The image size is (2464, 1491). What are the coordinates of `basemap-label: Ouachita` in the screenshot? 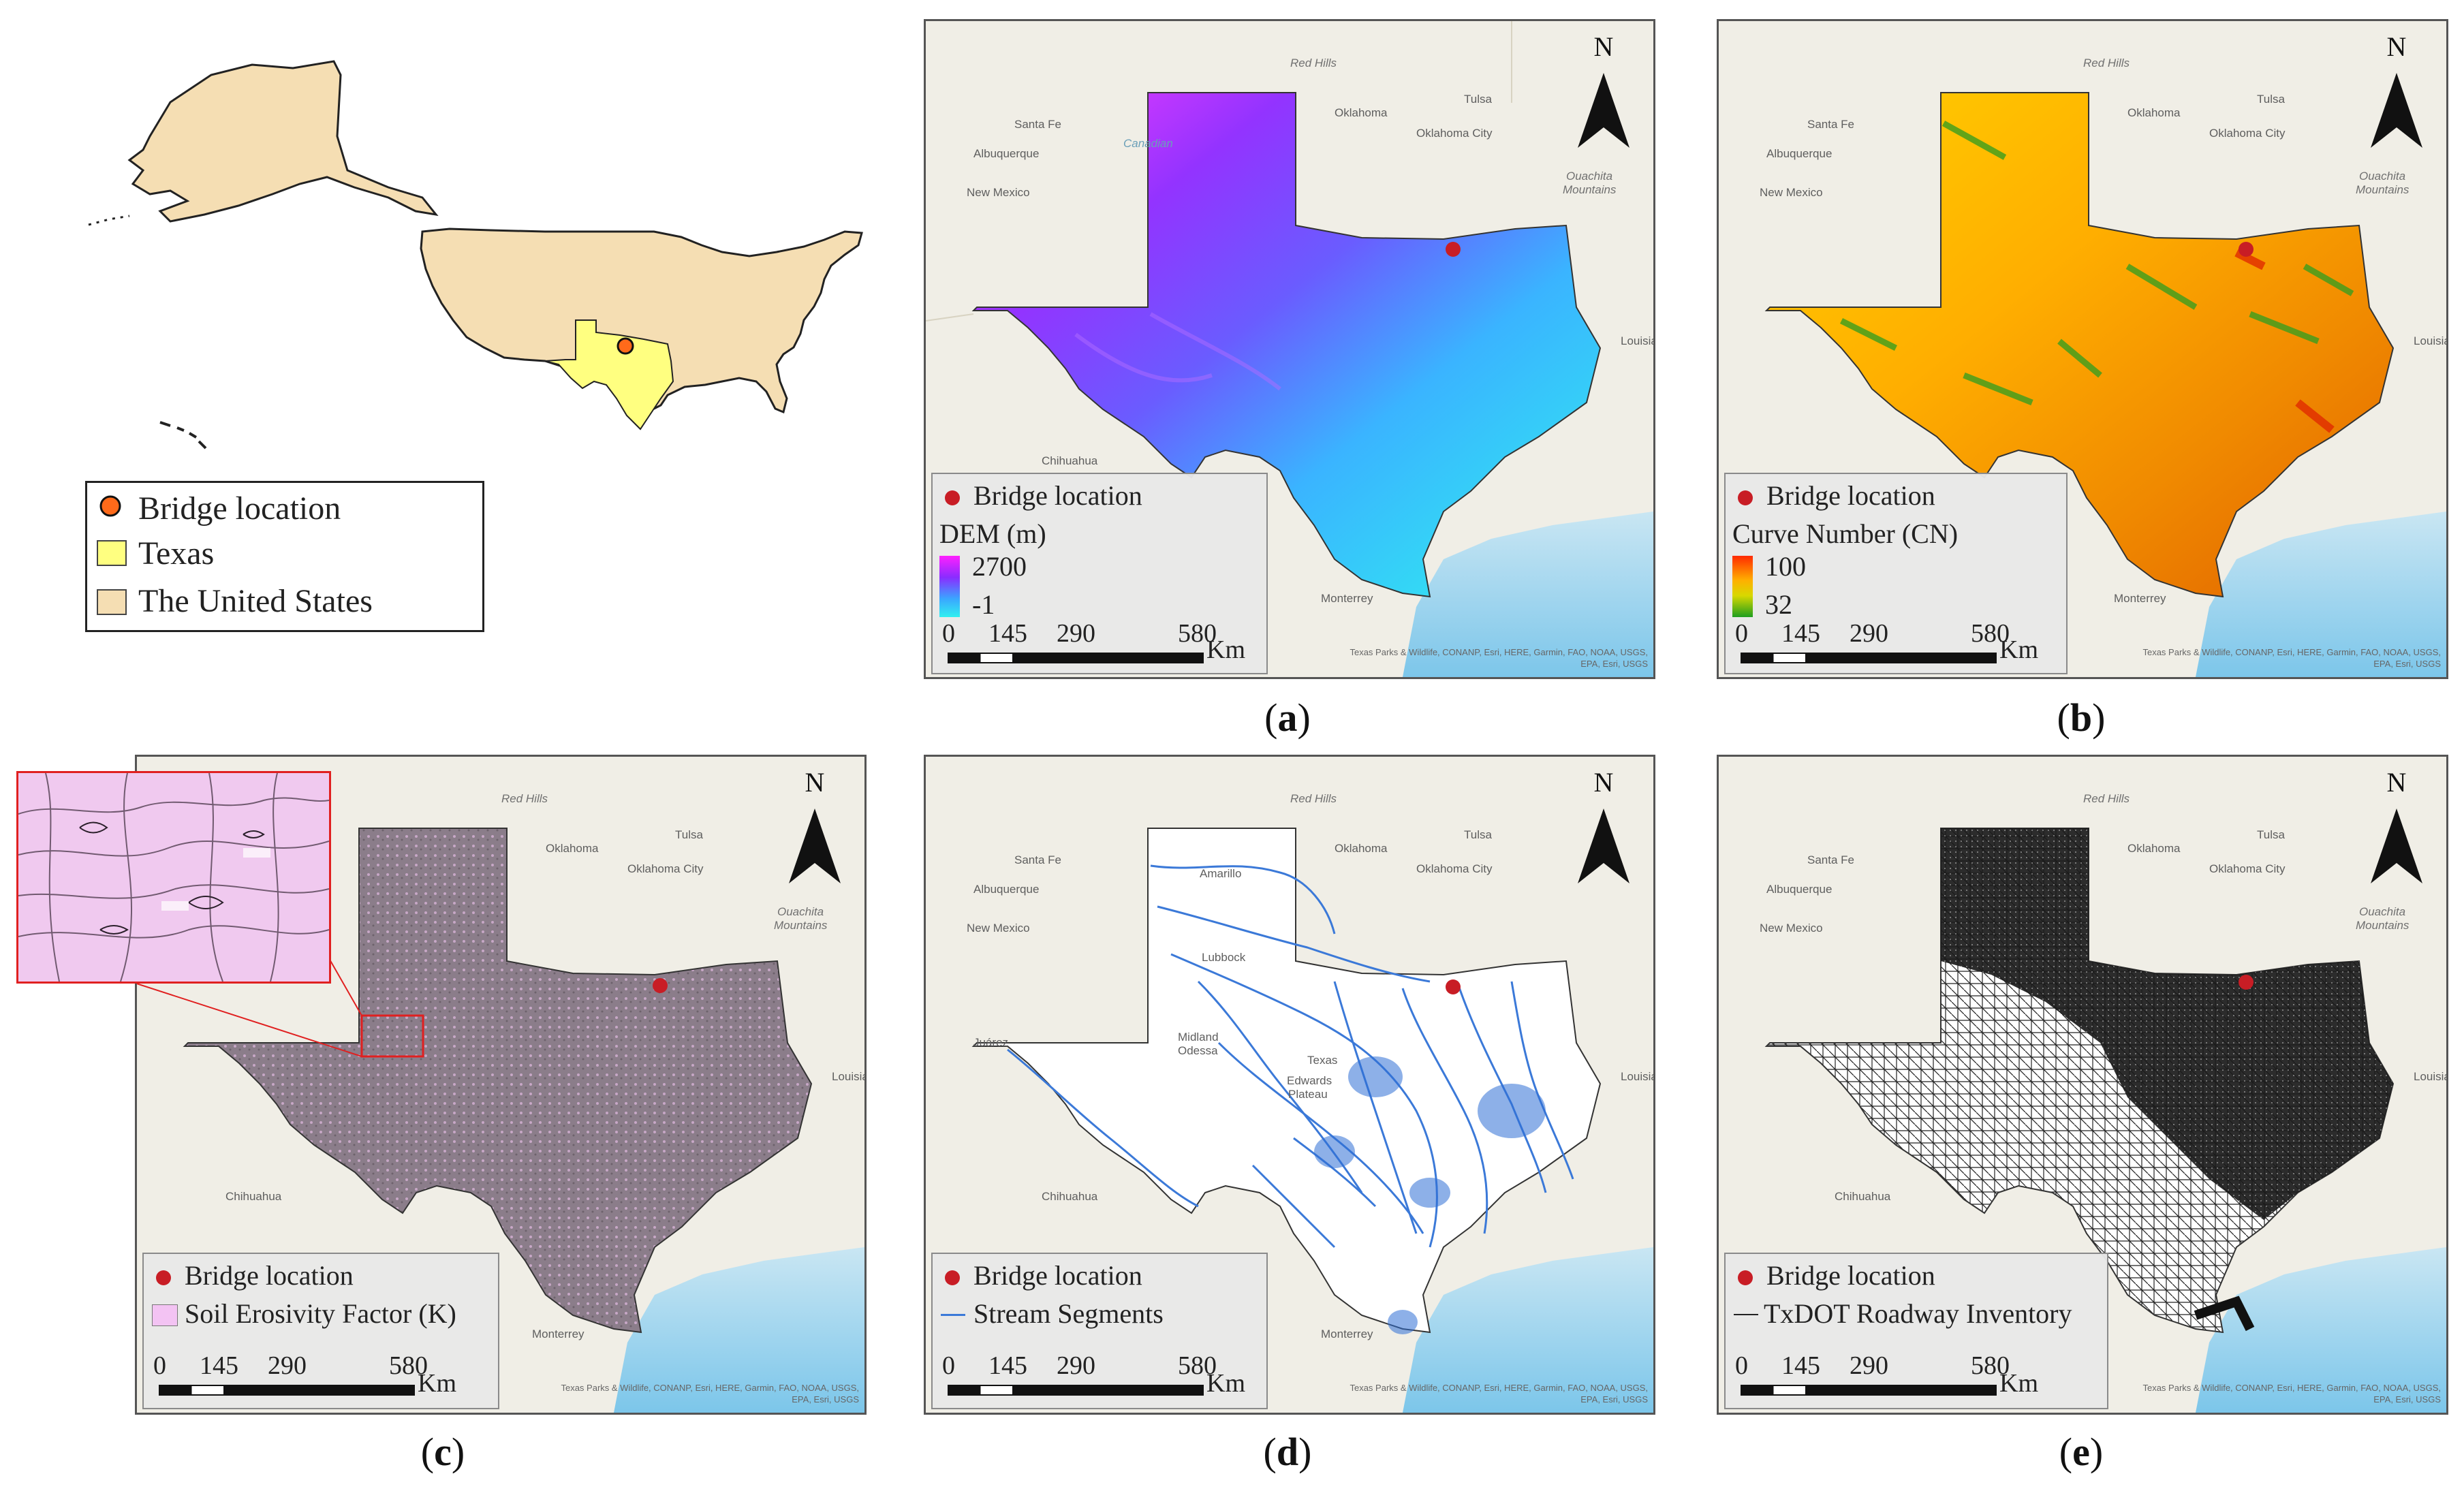 It's located at (1589, 176).